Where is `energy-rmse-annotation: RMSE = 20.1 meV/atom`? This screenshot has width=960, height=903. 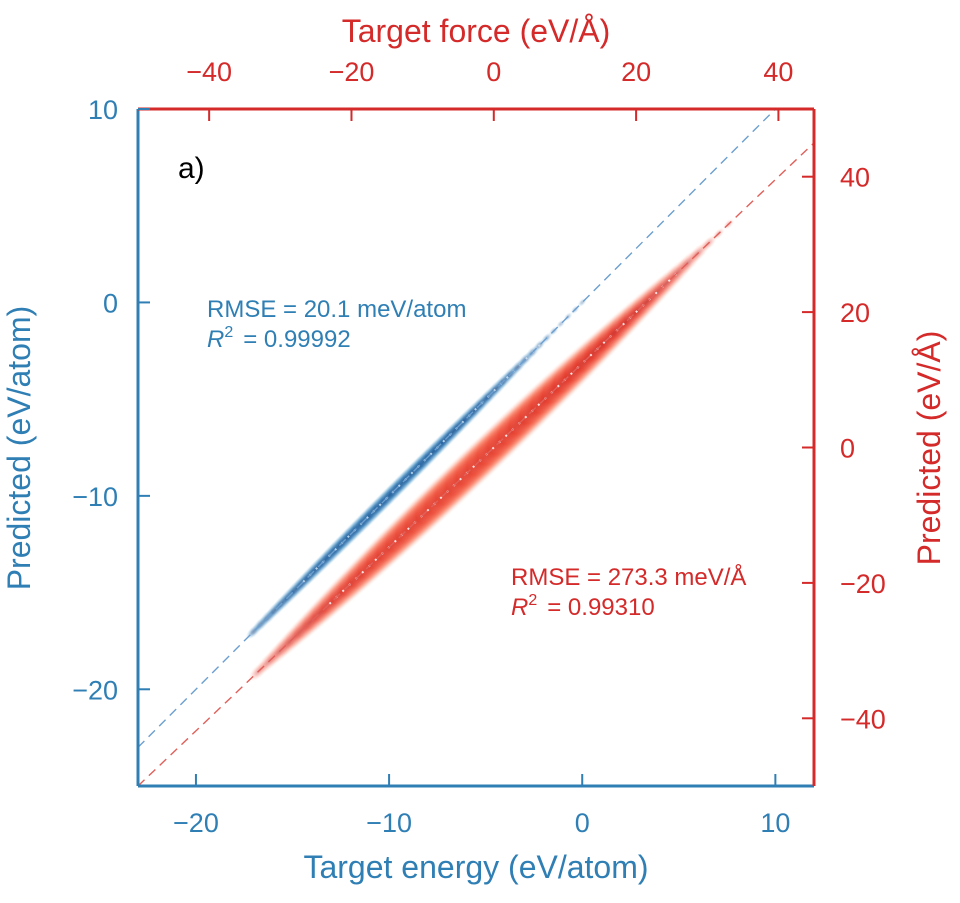
energy-rmse-annotation: RMSE = 20.1 meV/atom is located at coordinates (336, 309).